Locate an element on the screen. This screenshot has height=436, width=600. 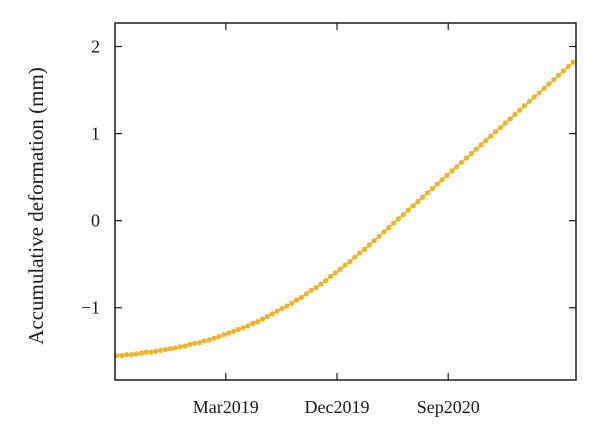
y-tick-label: 0 is located at coordinates (95, 221).